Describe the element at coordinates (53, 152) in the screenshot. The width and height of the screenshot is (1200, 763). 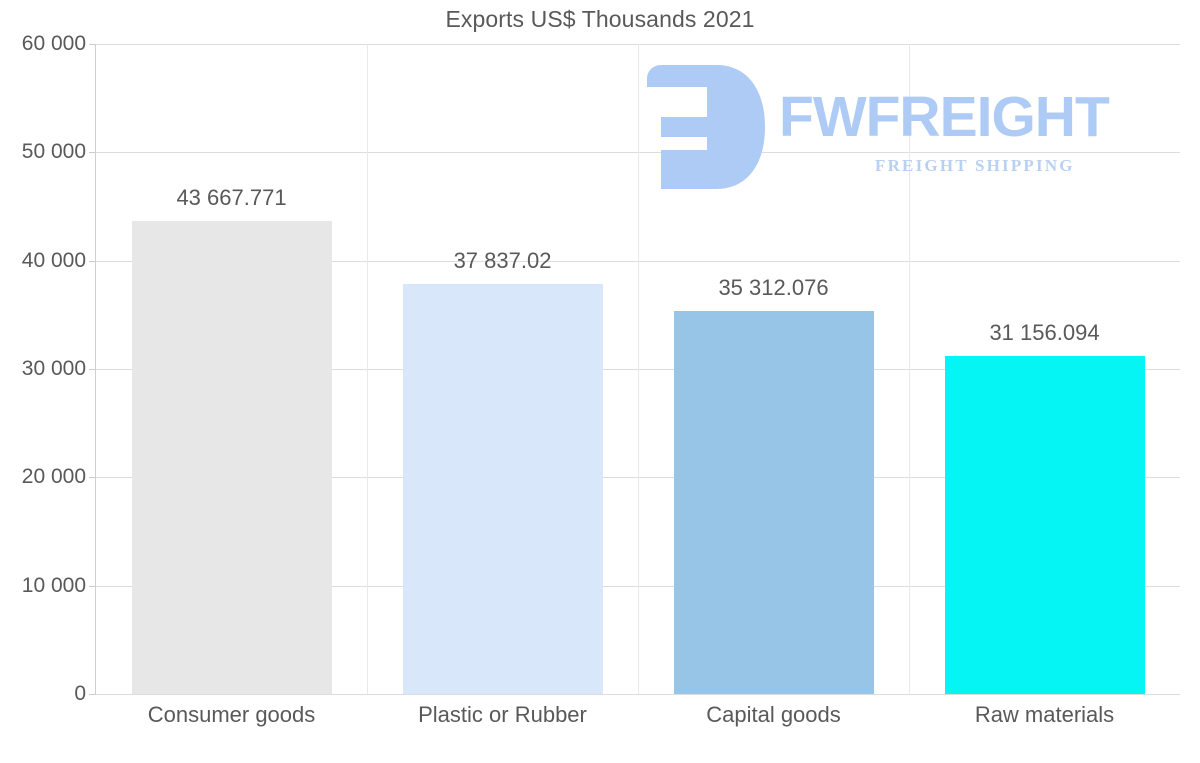
I see `y-axis-tick-label: 50 000` at that location.